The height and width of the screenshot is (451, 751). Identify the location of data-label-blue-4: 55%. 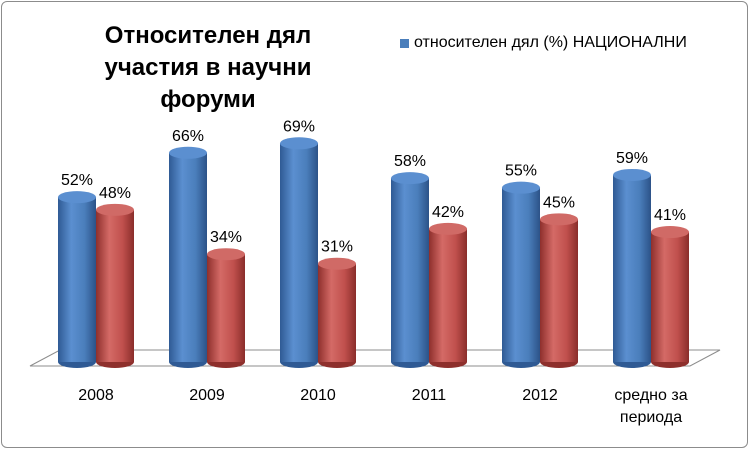
(521, 171).